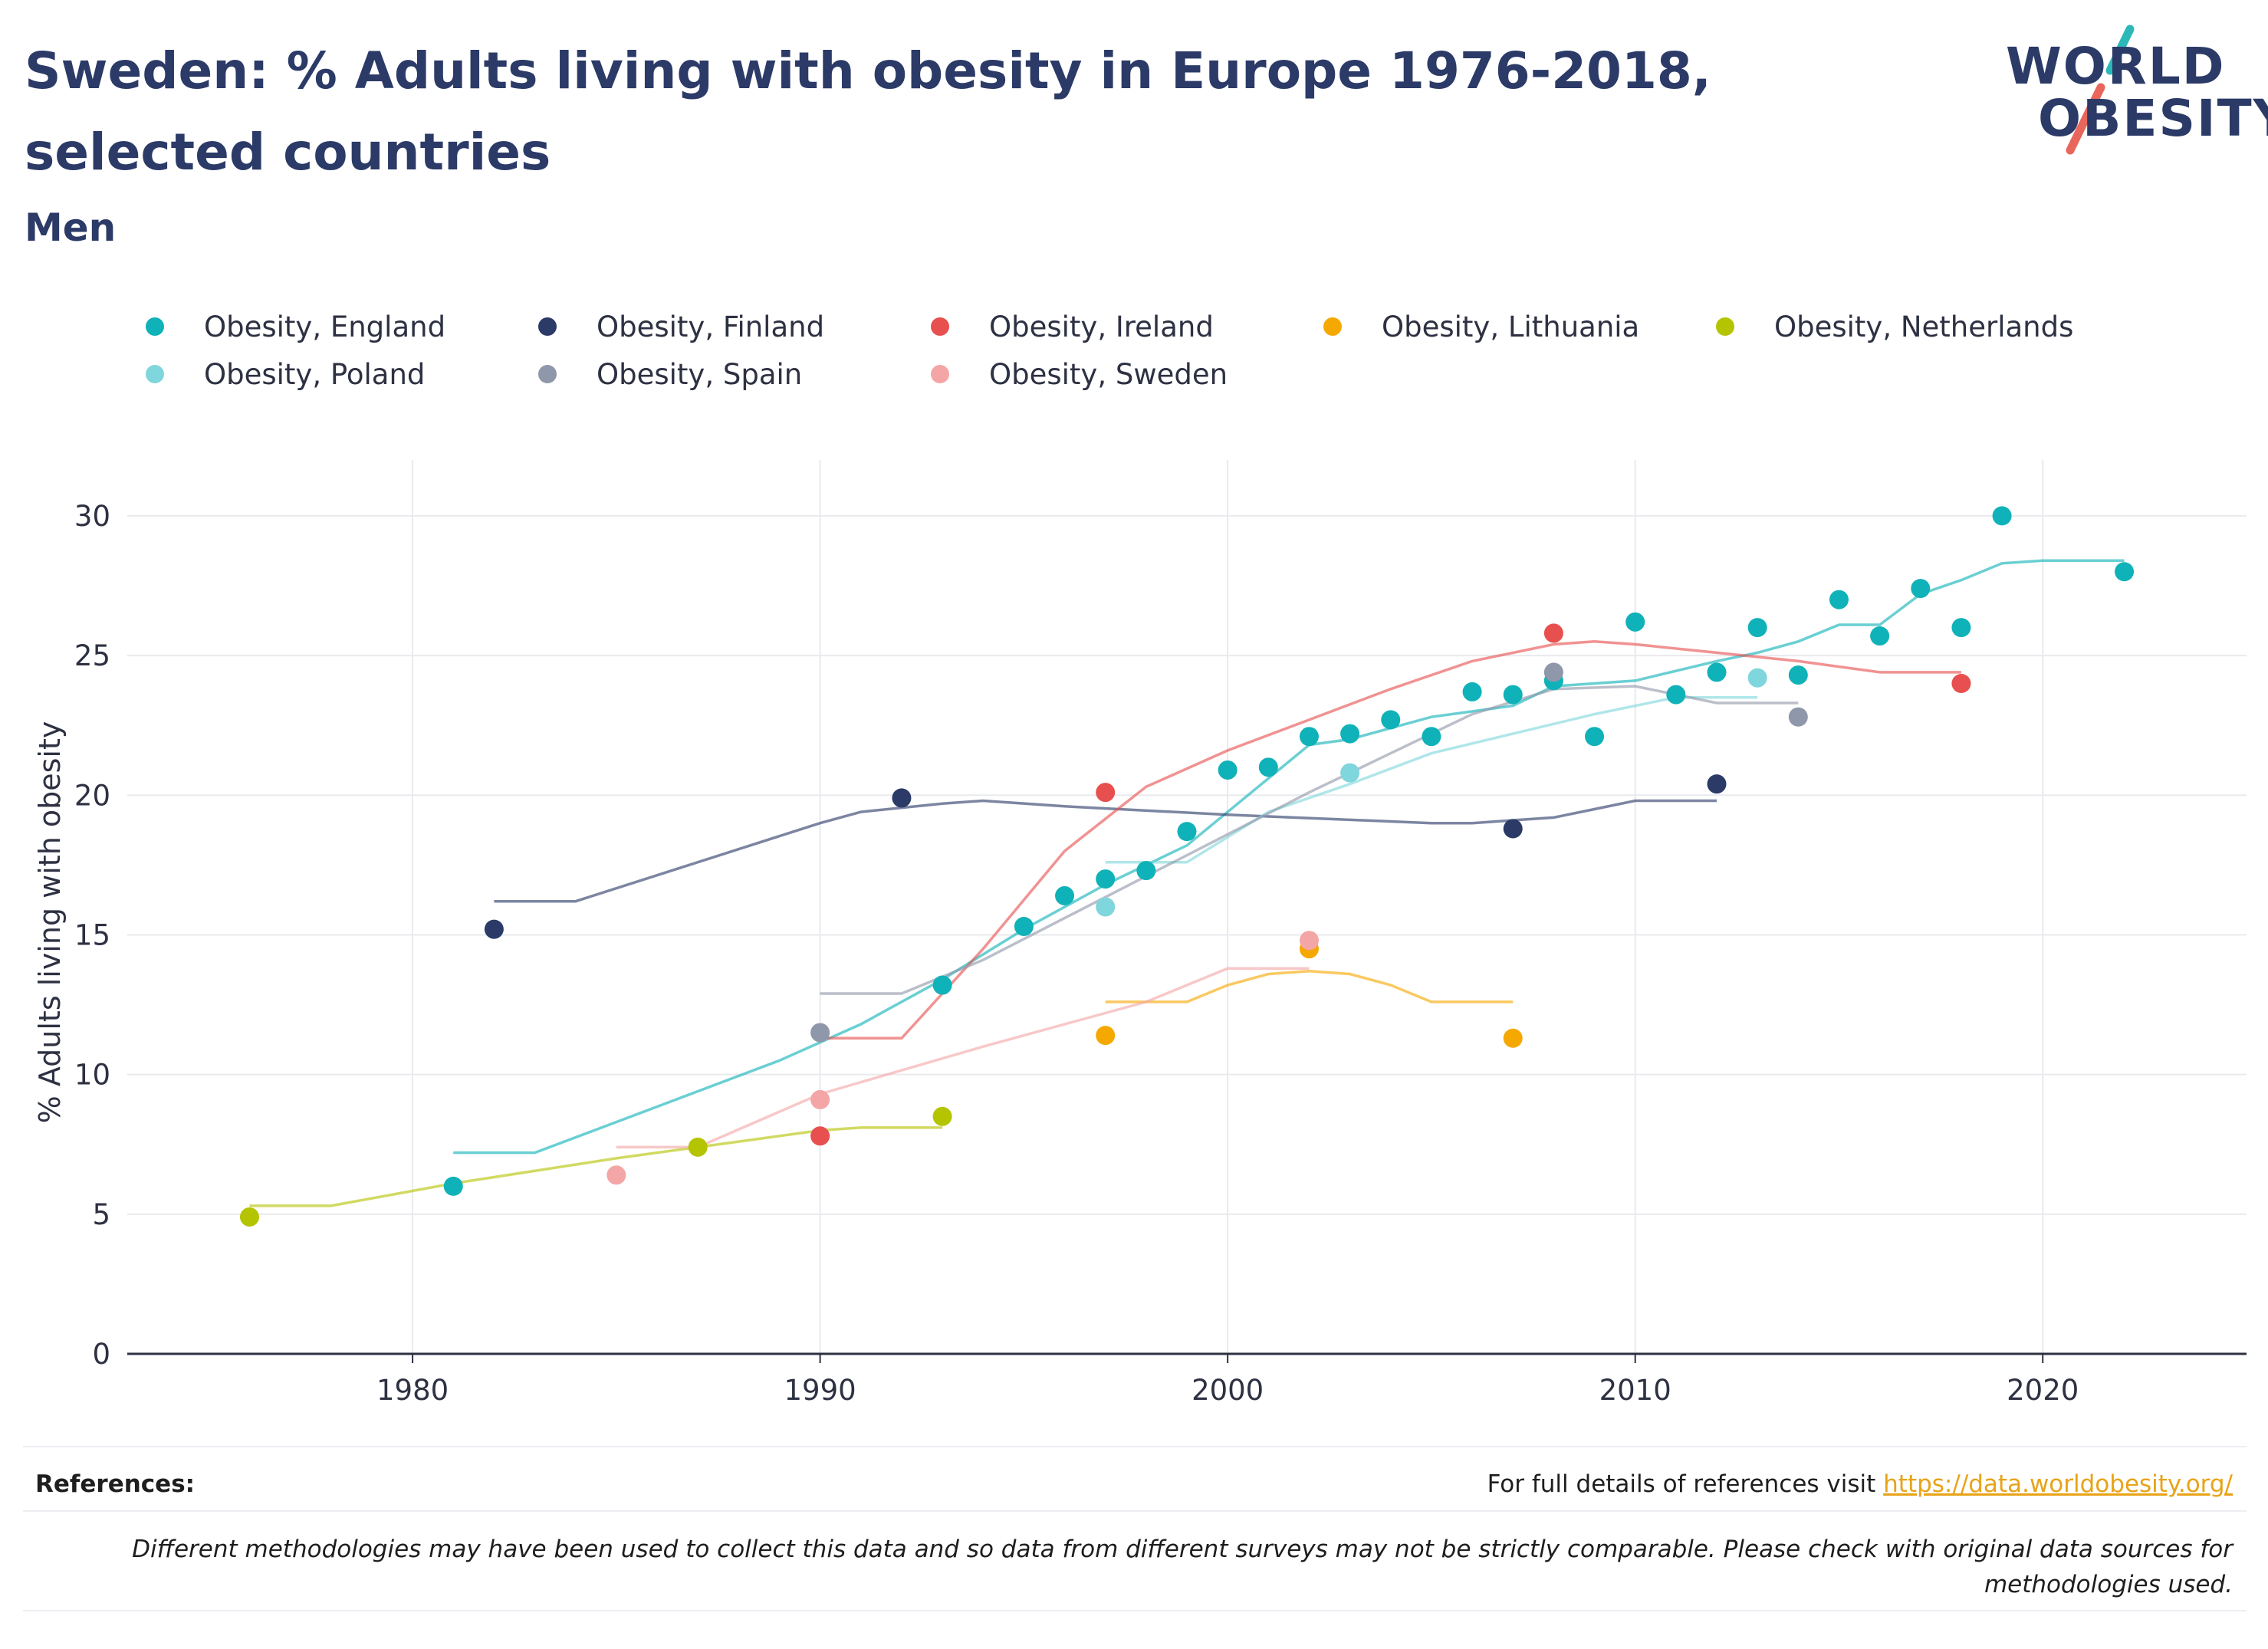 This screenshot has height=1649, width=2268. I want to click on legend-item: Obesity, Lithuania, so click(1481, 326).